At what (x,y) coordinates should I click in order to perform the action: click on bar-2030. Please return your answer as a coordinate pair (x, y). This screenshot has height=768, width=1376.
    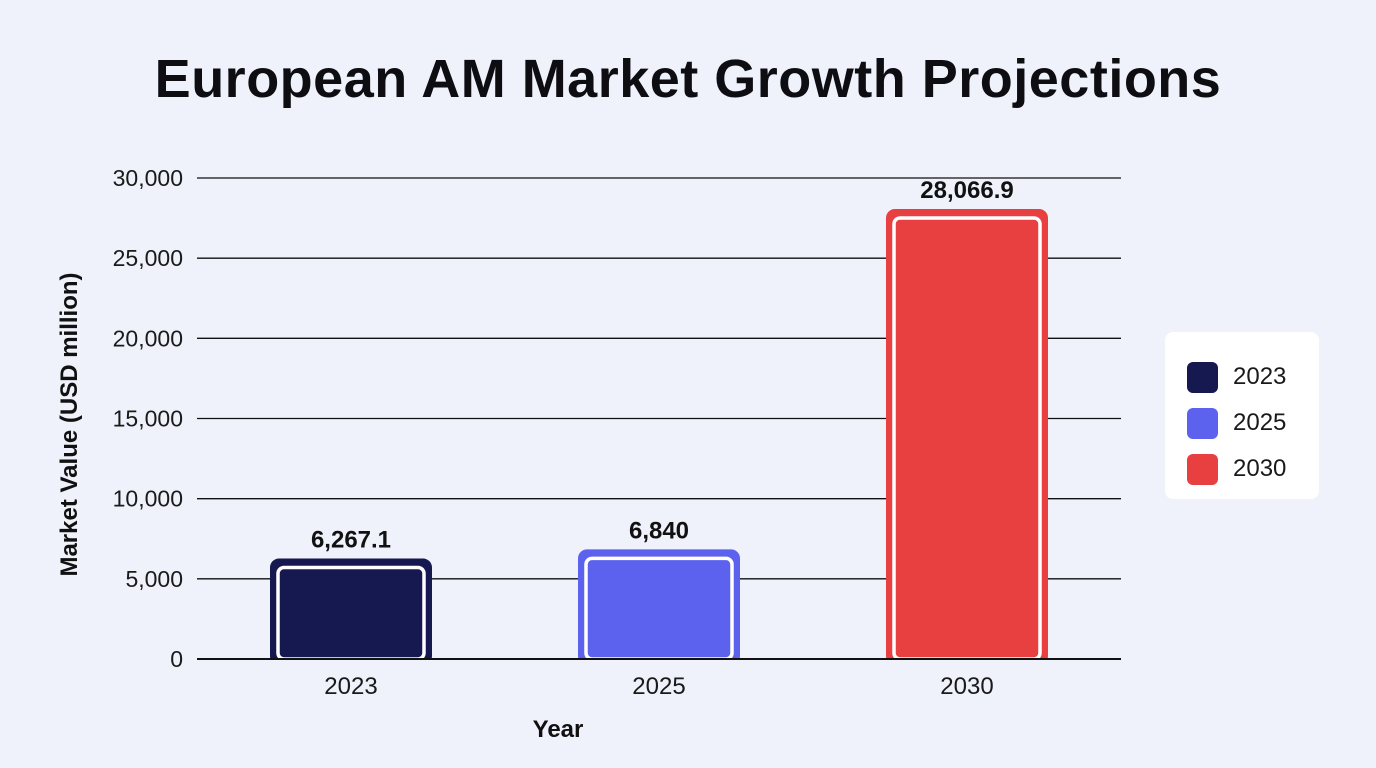
    Looking at the image, I should click on (967, 438).